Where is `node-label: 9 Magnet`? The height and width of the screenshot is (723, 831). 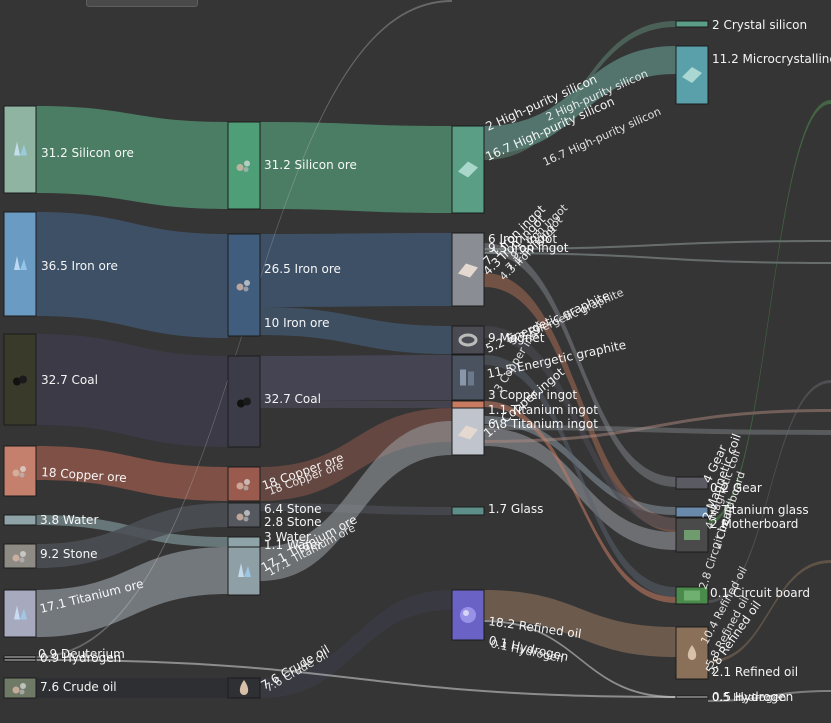 node-label: 9 Magnet is located at coordinates (516, 338).